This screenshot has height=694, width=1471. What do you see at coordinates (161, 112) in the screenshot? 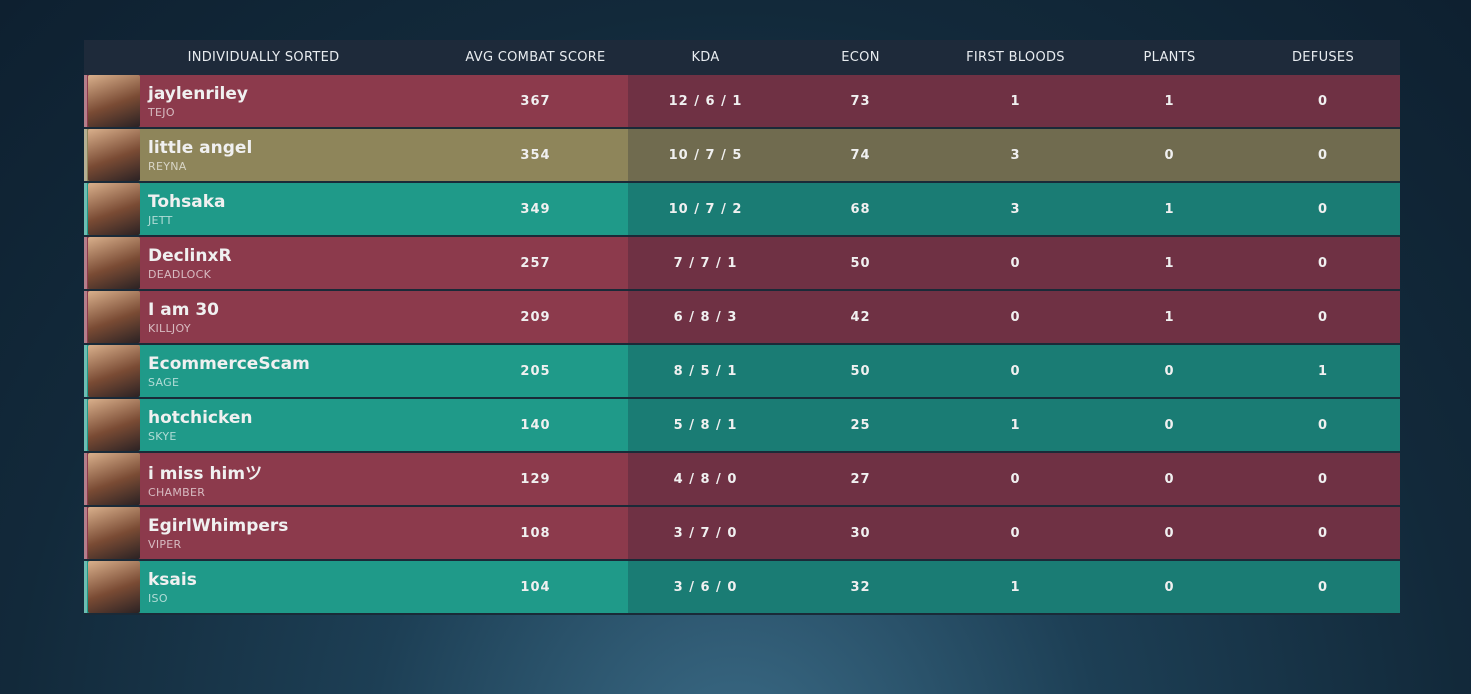
I see `agent-name: TEJO` at bounding box center [161, 112].